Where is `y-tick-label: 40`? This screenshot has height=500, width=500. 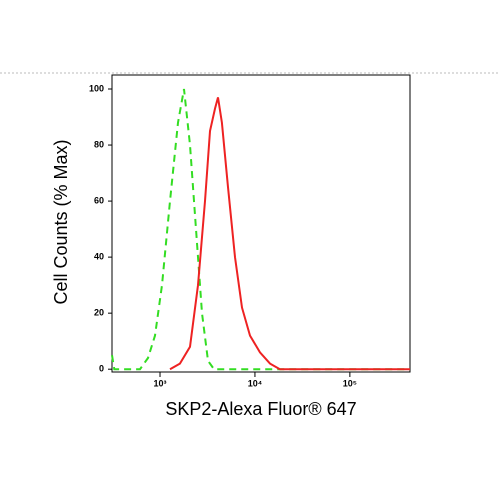
y-tick-label: 40 is located at coordinates (99, 256).